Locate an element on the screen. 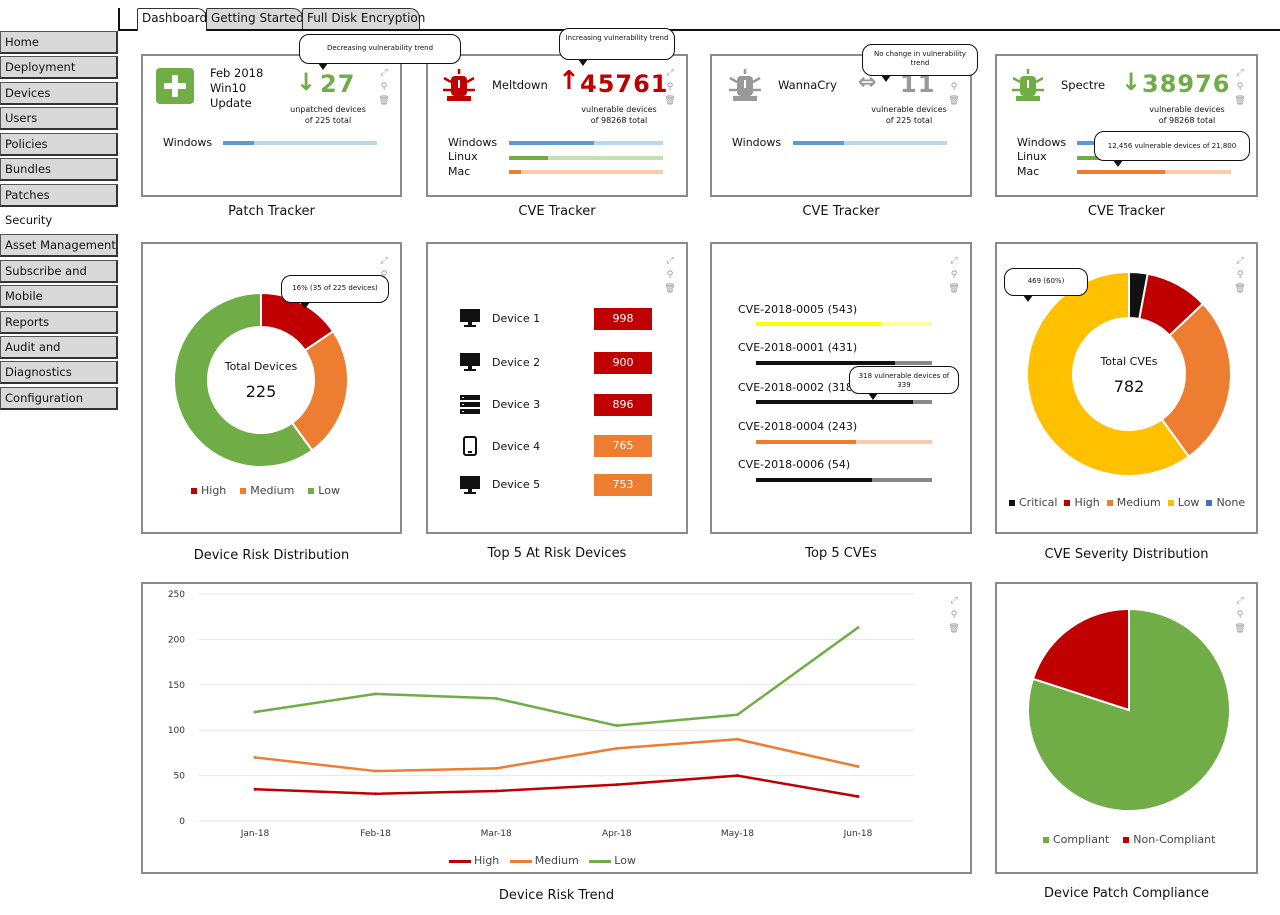 The image size is (1280, 915). device-label: Device 3 is located at coordinates (516, 404).